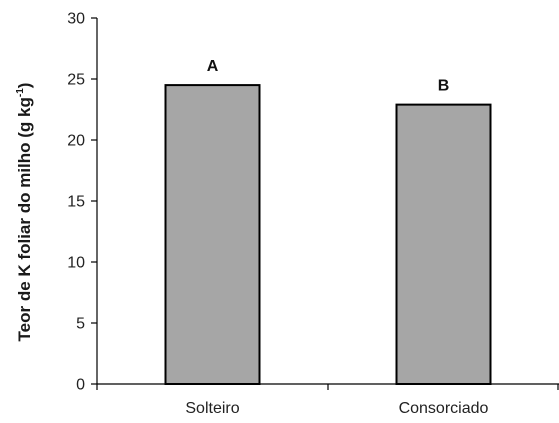 Image resolution: width=559 pixels, height=423 pixels. What do you see at coordinates (444, 86) in the screenshot?
I see `bar-data-label: B` at bounding box center [444, 86].